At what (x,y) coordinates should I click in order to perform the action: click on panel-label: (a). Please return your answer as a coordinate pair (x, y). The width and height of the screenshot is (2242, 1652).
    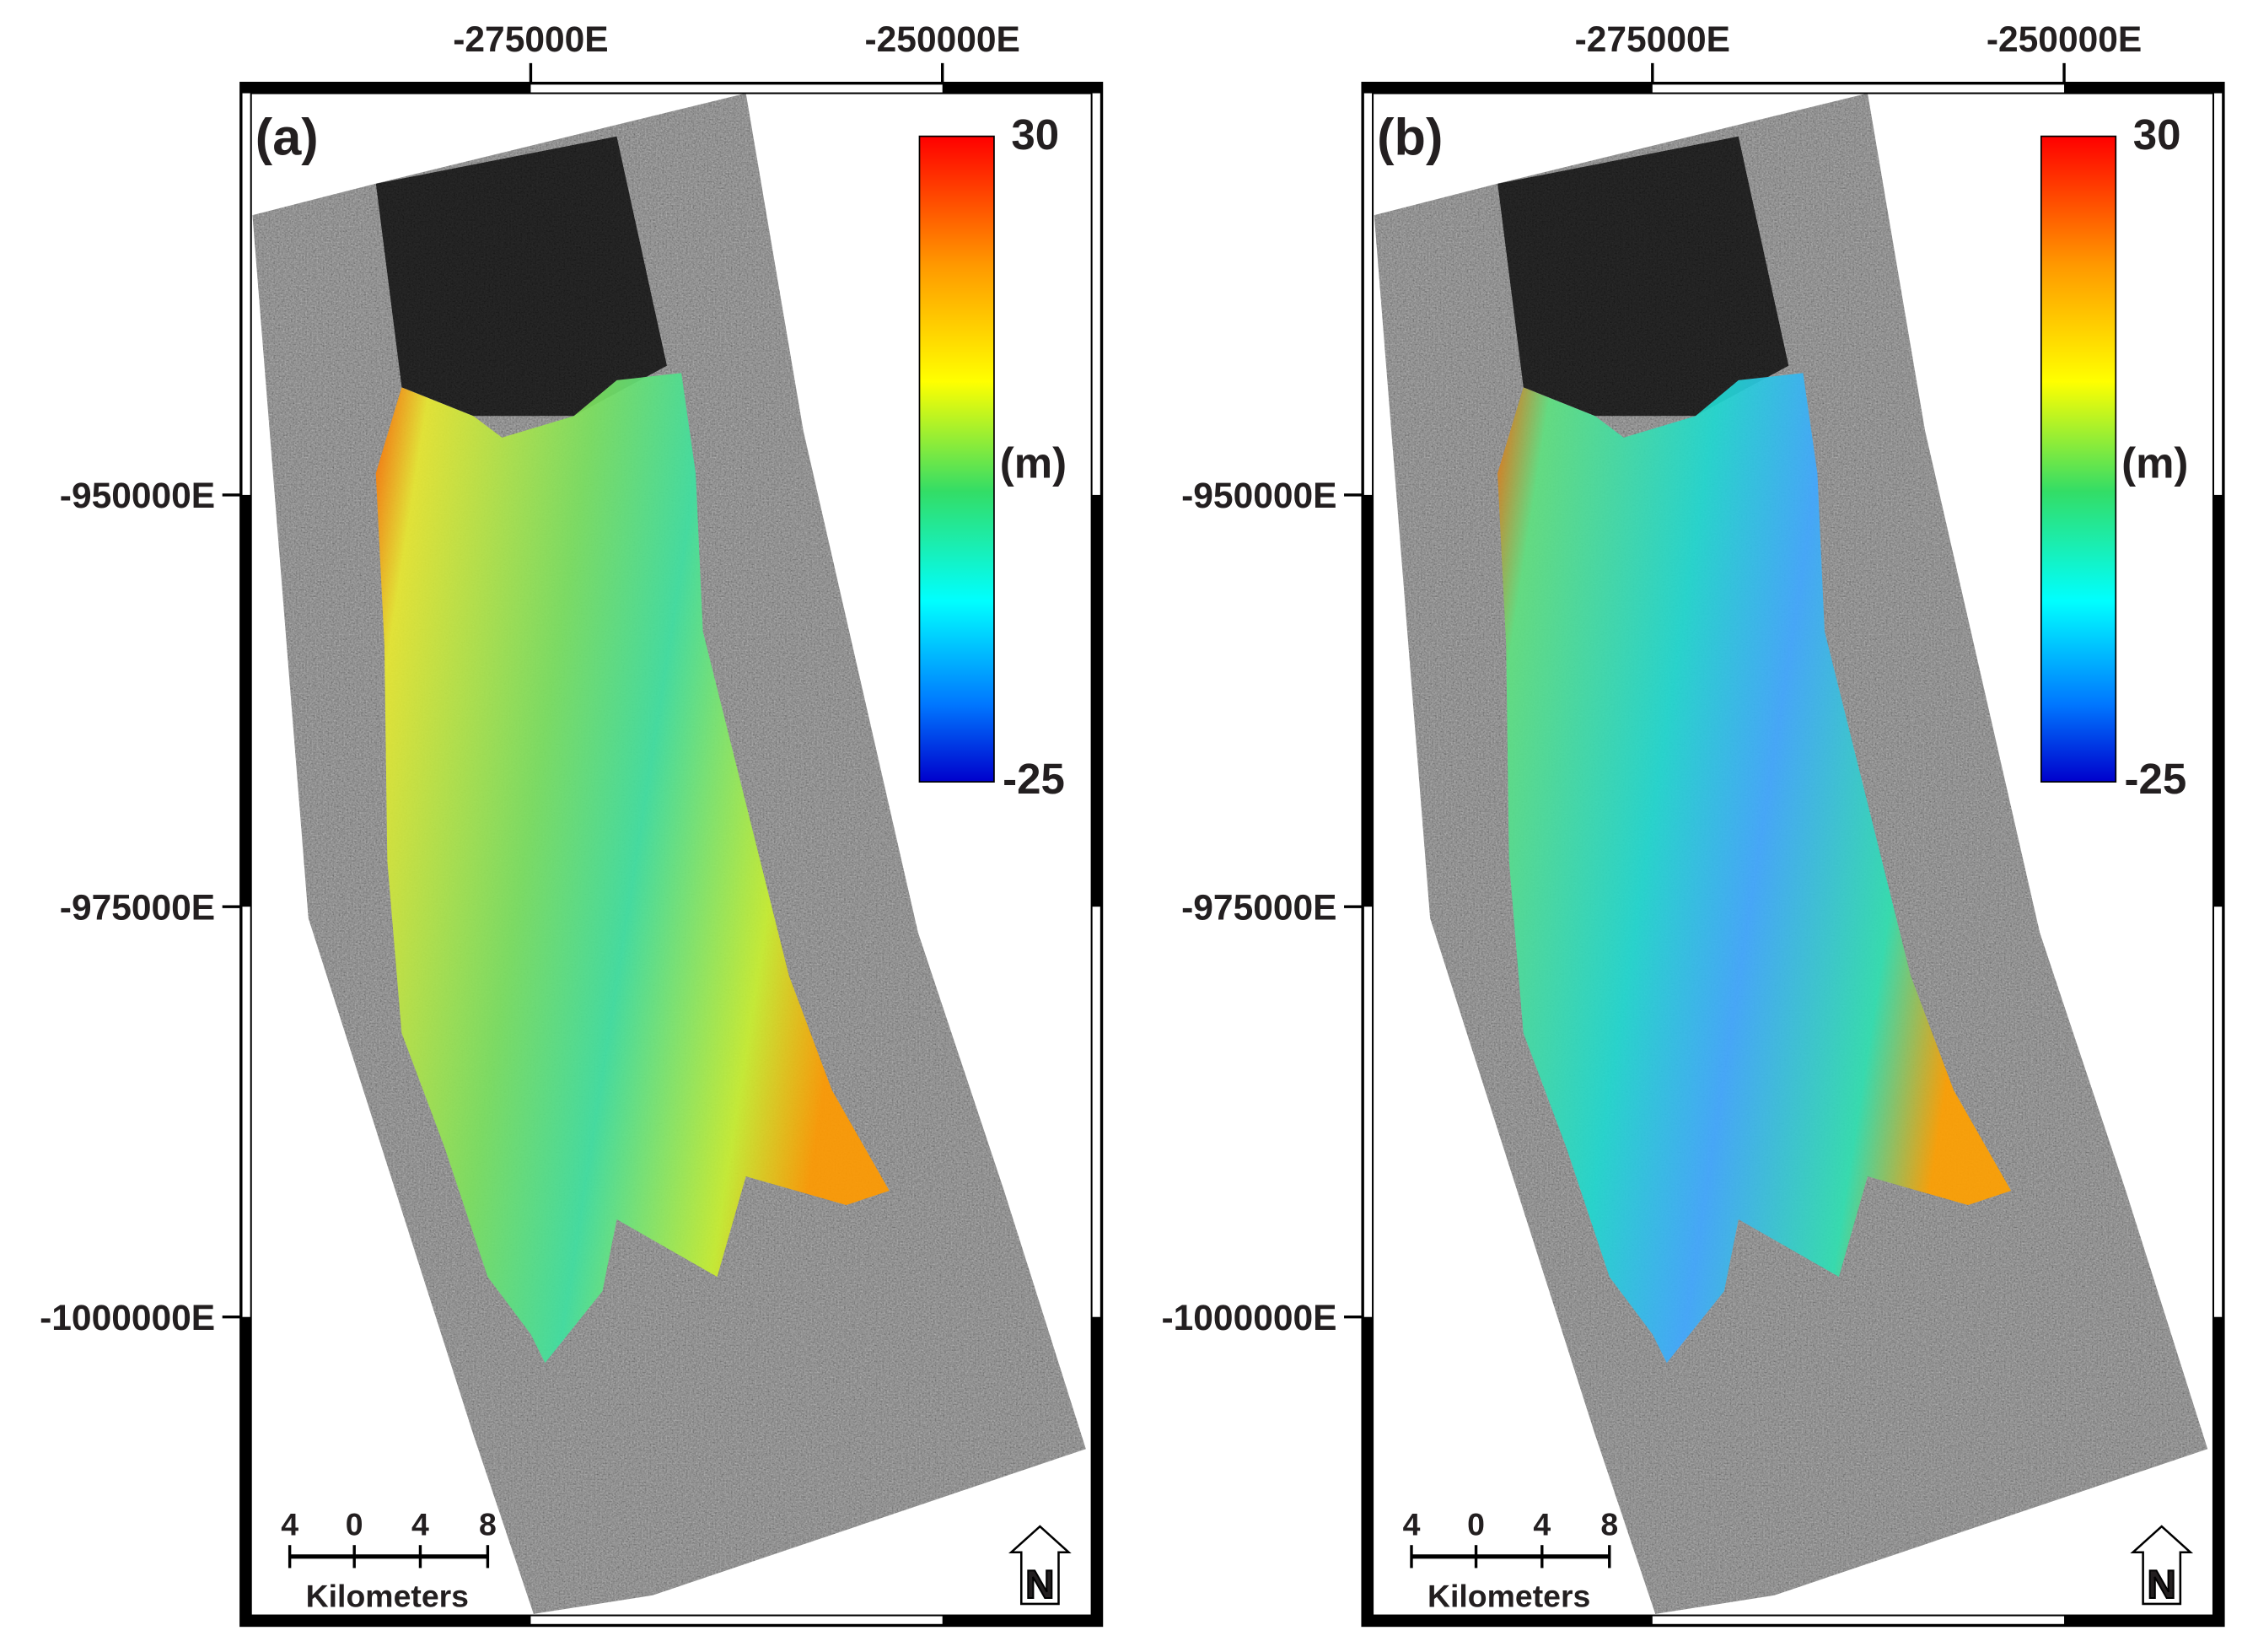
    Looking at the image, I should click on (287, 138).